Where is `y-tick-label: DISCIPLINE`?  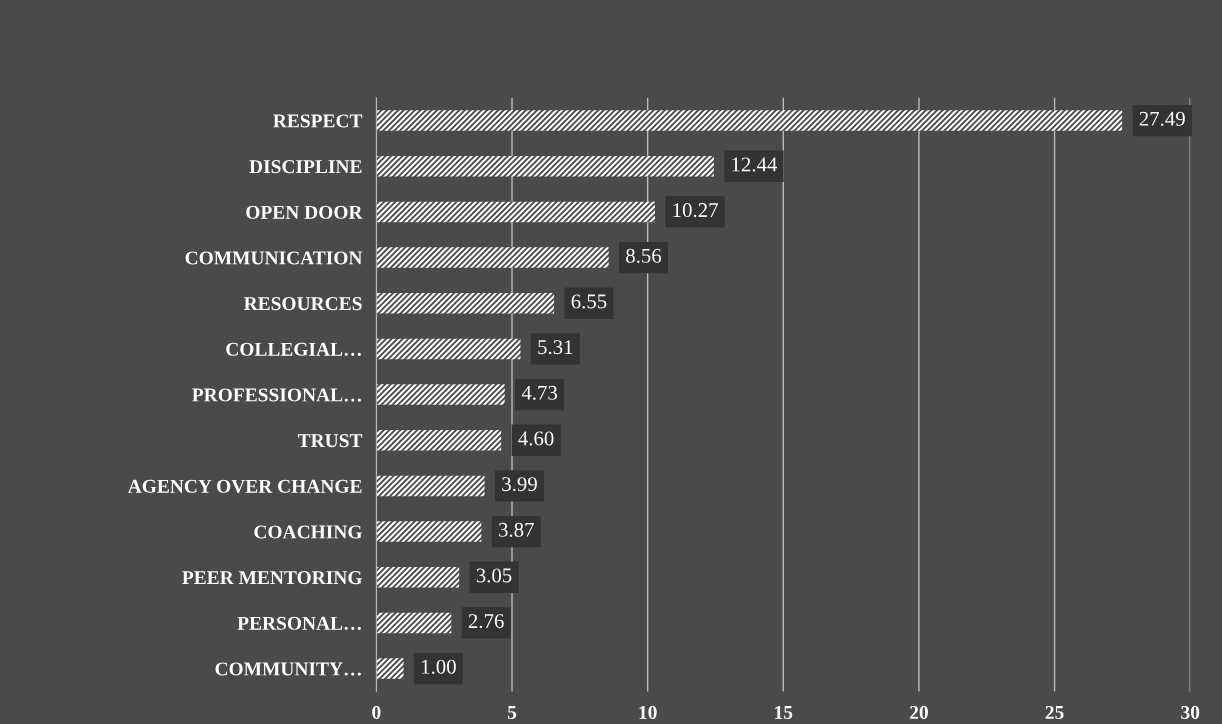
y-tick-label: DISCIPLINE is located at coordinates (305, 167).